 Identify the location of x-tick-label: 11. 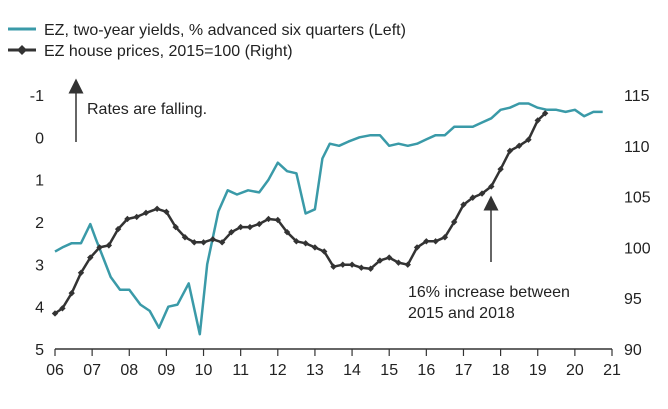
(240, 370).